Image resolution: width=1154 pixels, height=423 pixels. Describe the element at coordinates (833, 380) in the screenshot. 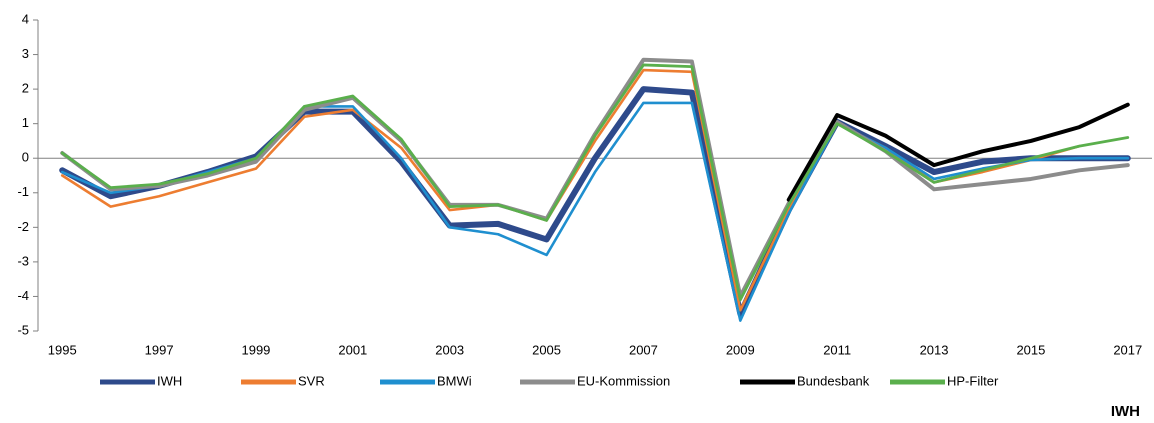

I see `legend-label: Bundesbank` at that location.